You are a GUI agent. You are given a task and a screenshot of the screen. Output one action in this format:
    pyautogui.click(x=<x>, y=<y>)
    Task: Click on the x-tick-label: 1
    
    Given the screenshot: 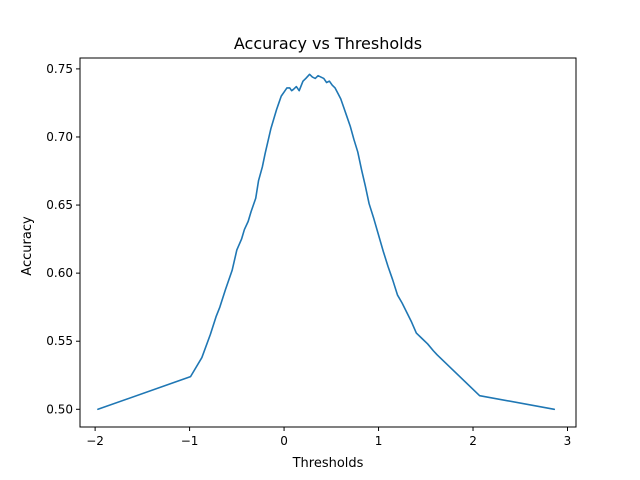 What is the action you would take?
    pyautogui.click(x=379, y=441)
    